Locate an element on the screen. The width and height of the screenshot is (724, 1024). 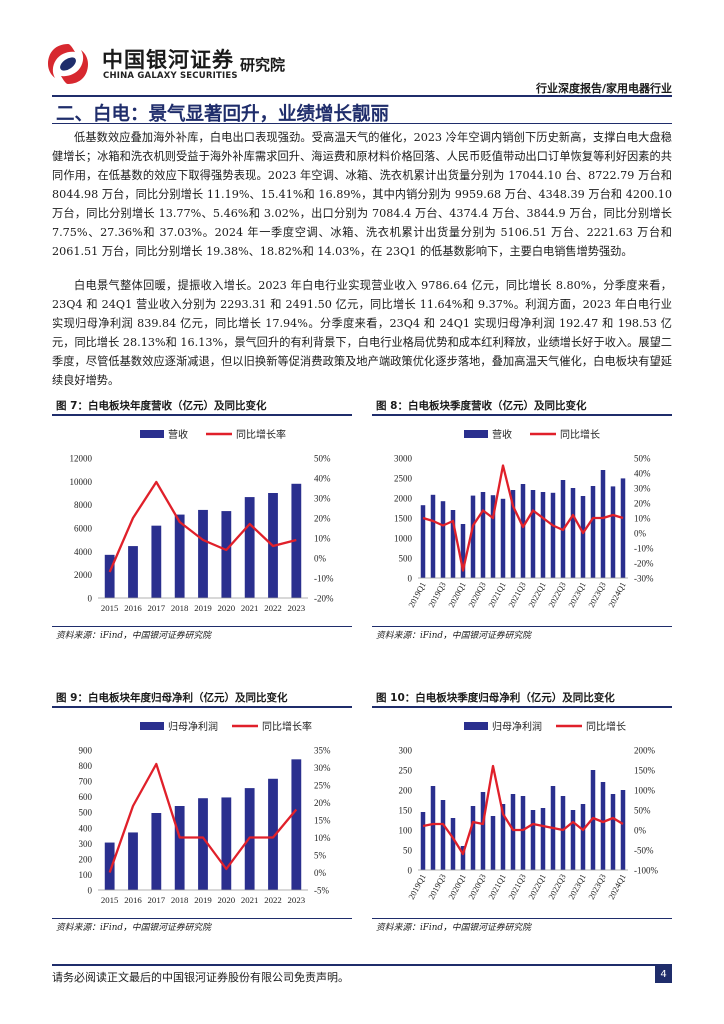
y-right-tick-label: 100% is located at coordinates (645, 791).